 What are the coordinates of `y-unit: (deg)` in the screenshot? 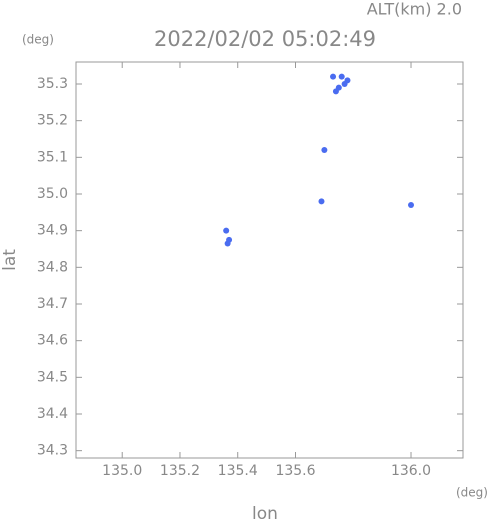 It's located at (38, 40).